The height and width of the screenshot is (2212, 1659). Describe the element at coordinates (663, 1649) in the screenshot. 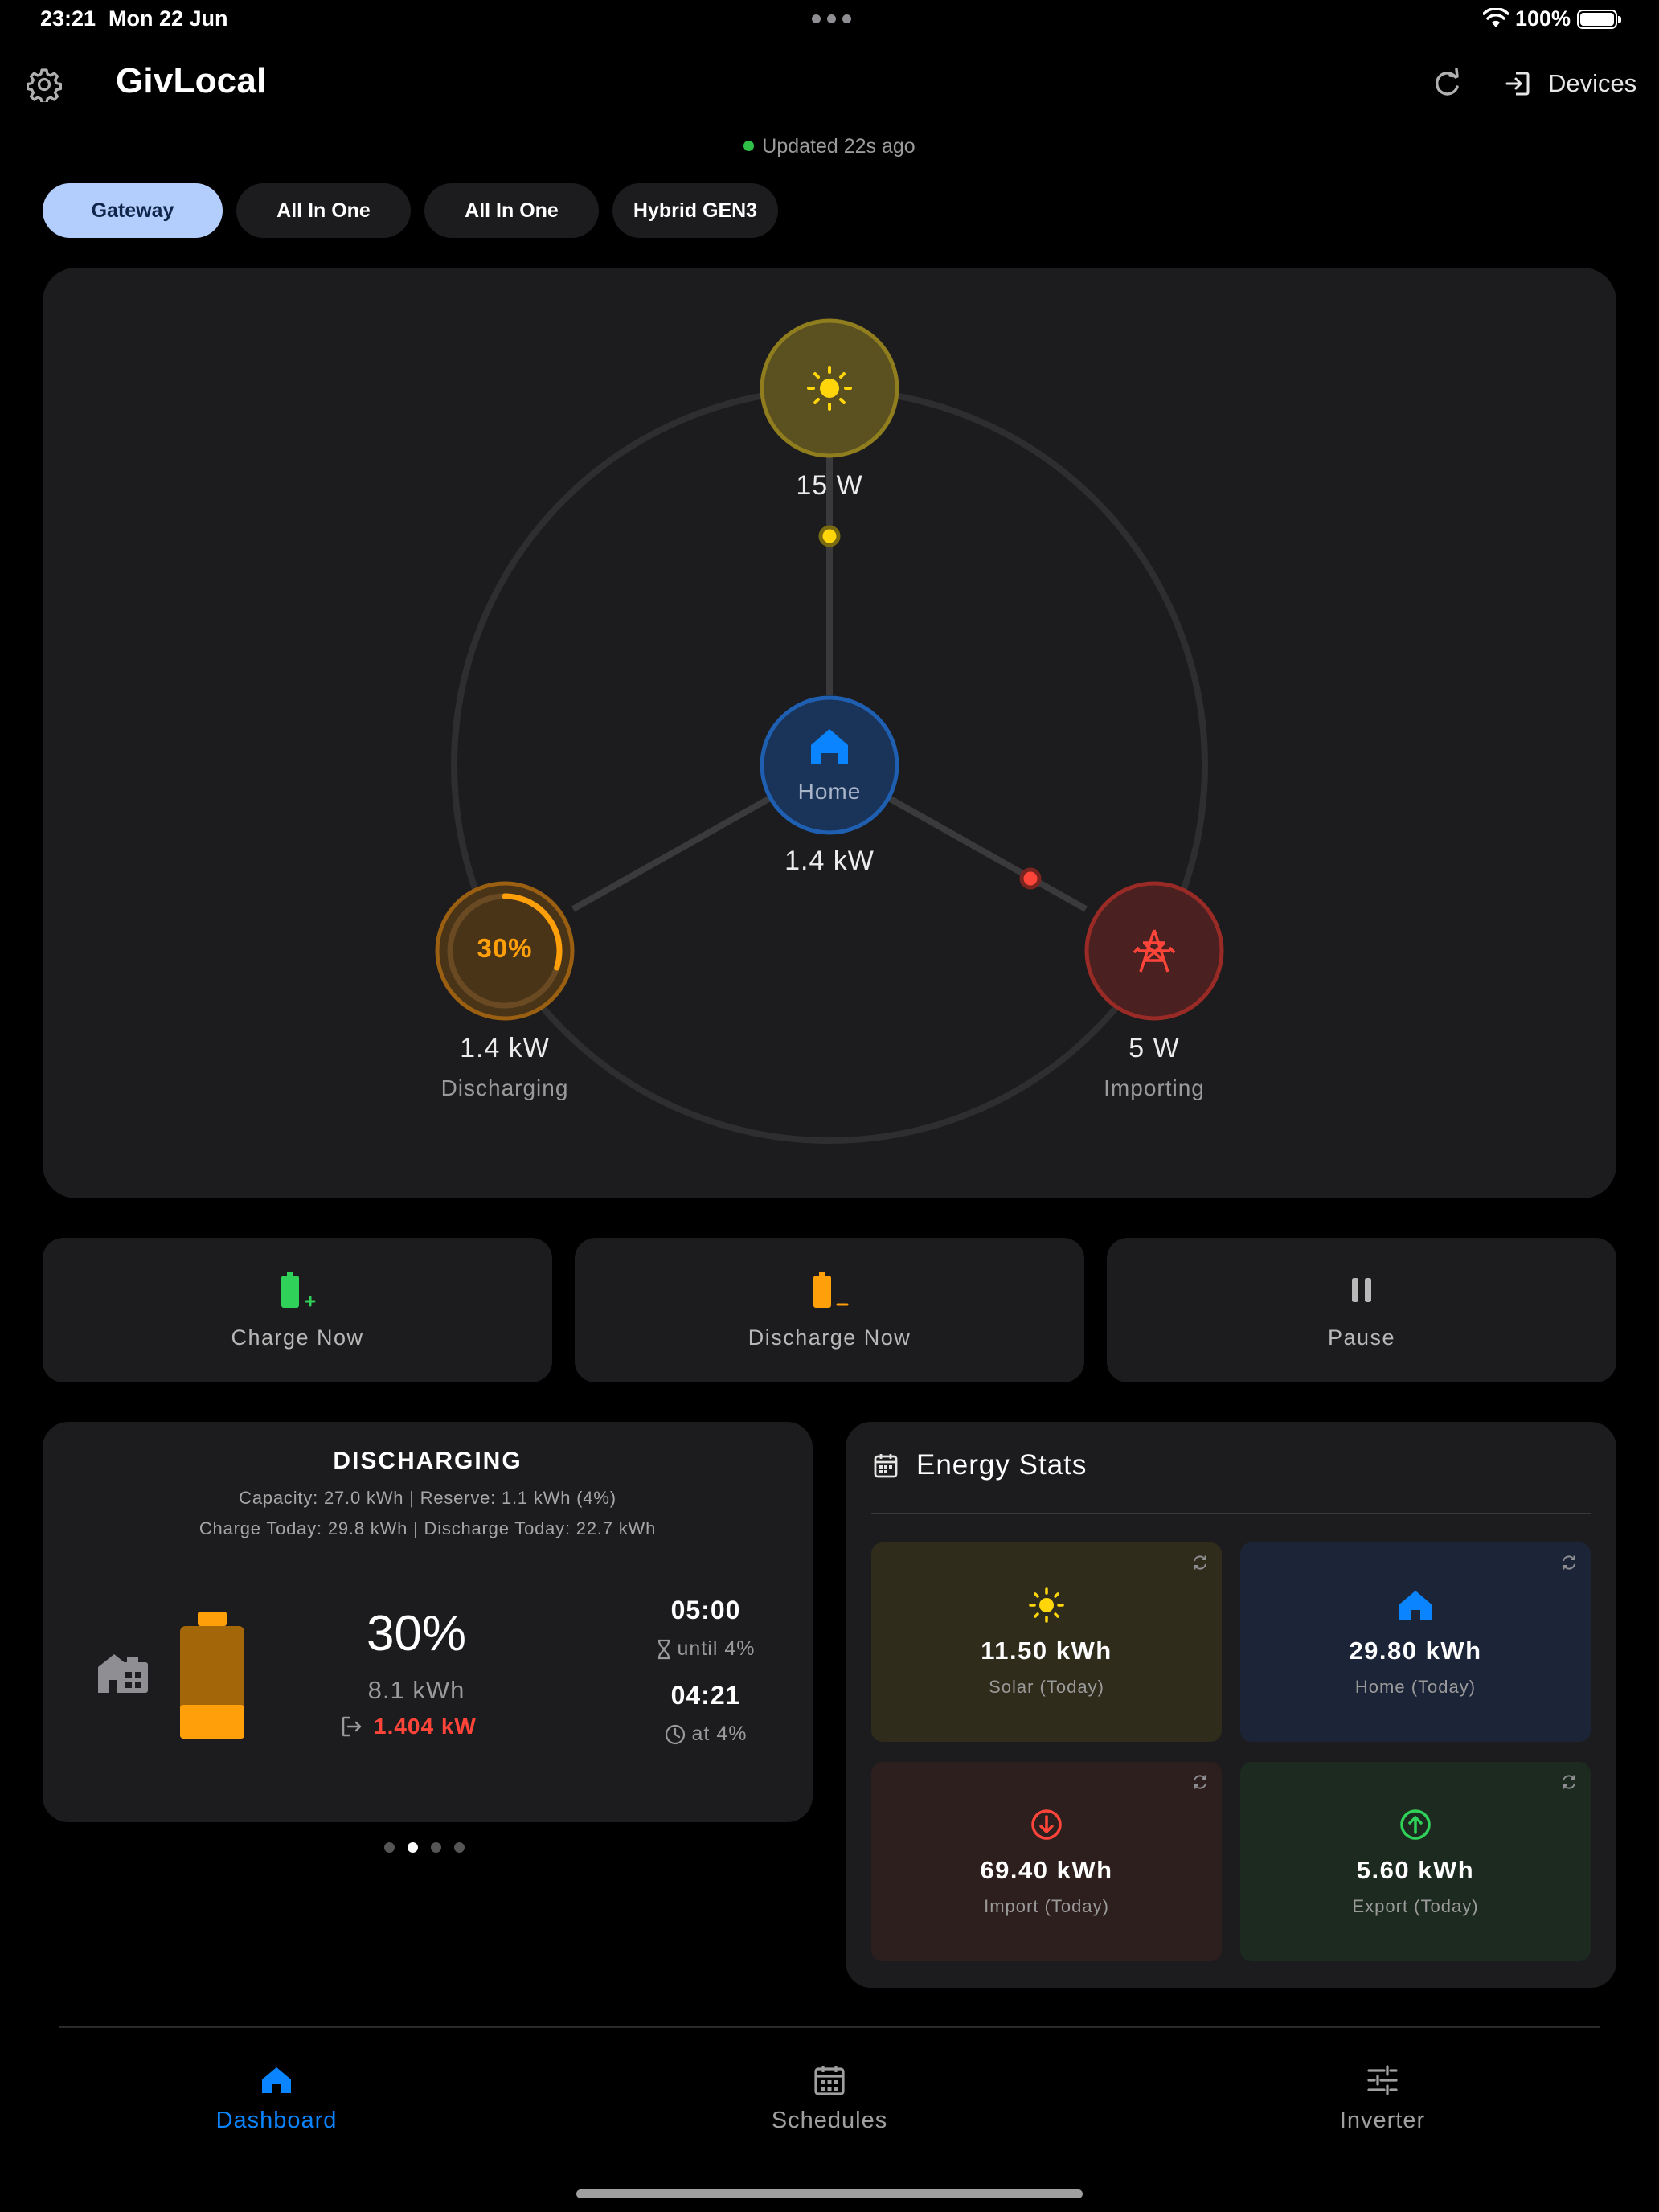

I see `hourglass-icon` at that location.